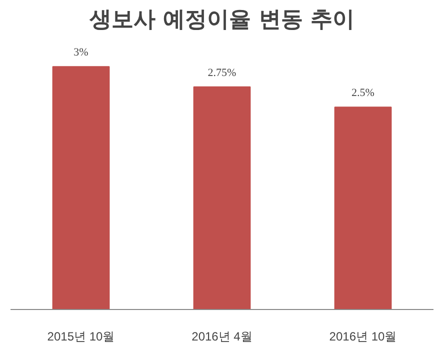  Describe the element at coordinates (222, 72) in the screenshot. I see `data-label: 2.75%` at that location.